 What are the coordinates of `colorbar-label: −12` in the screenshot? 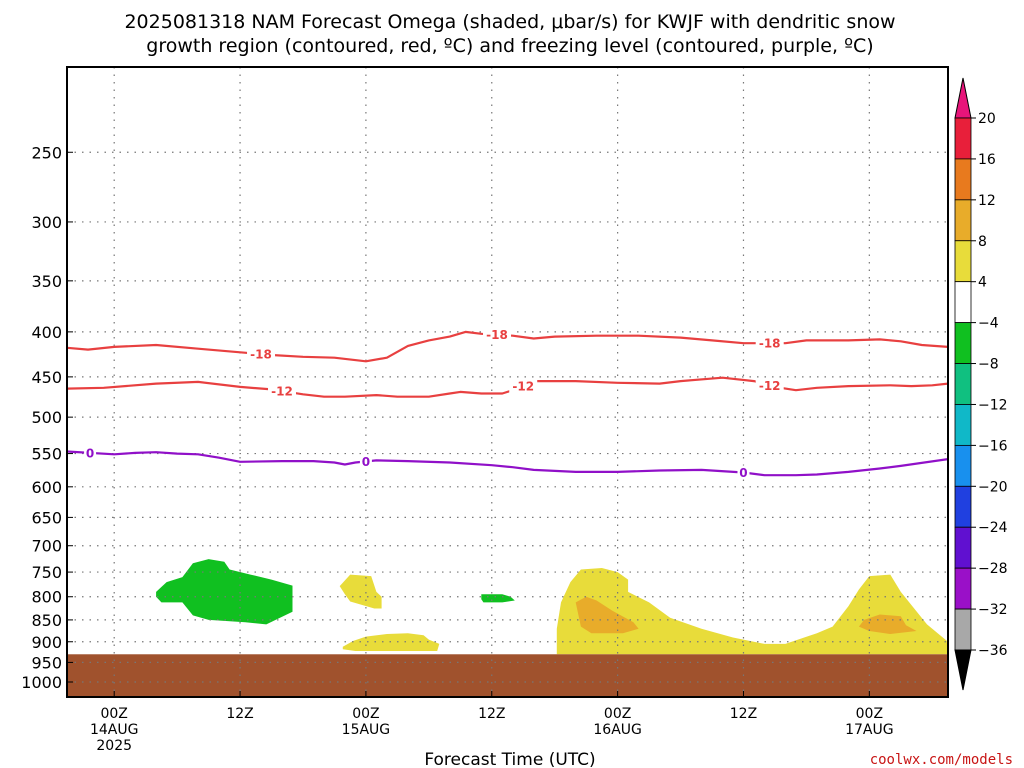 It's located at (993, 405).